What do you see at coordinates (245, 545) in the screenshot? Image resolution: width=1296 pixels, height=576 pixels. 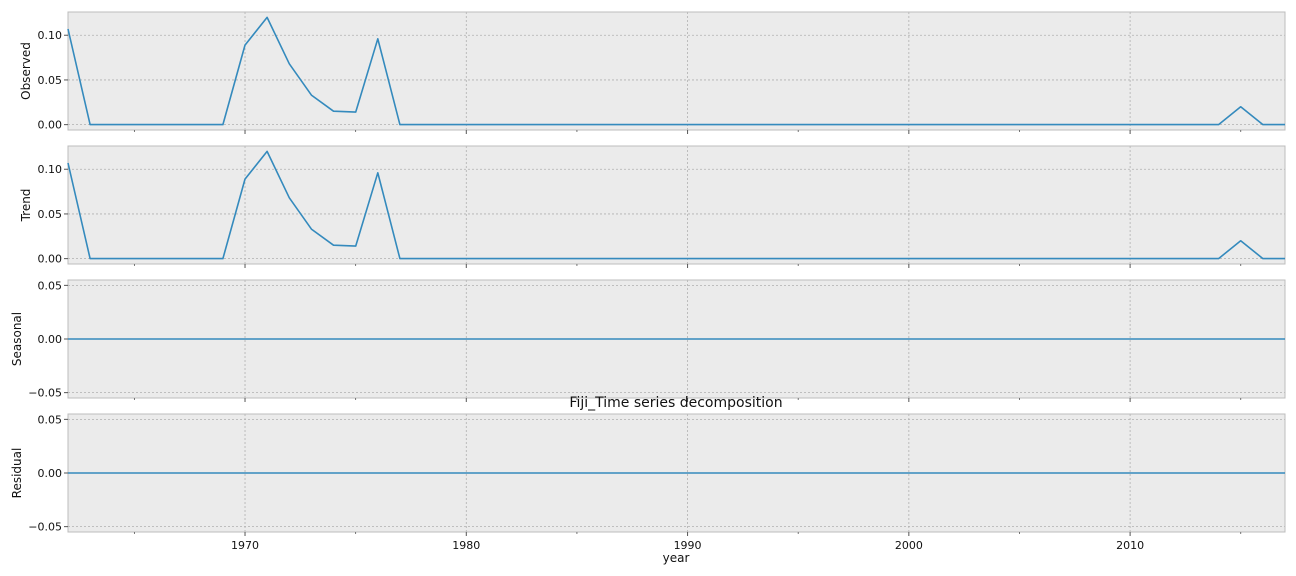 I see `x-tick-label: 1970` at bounding box center [245, 545].